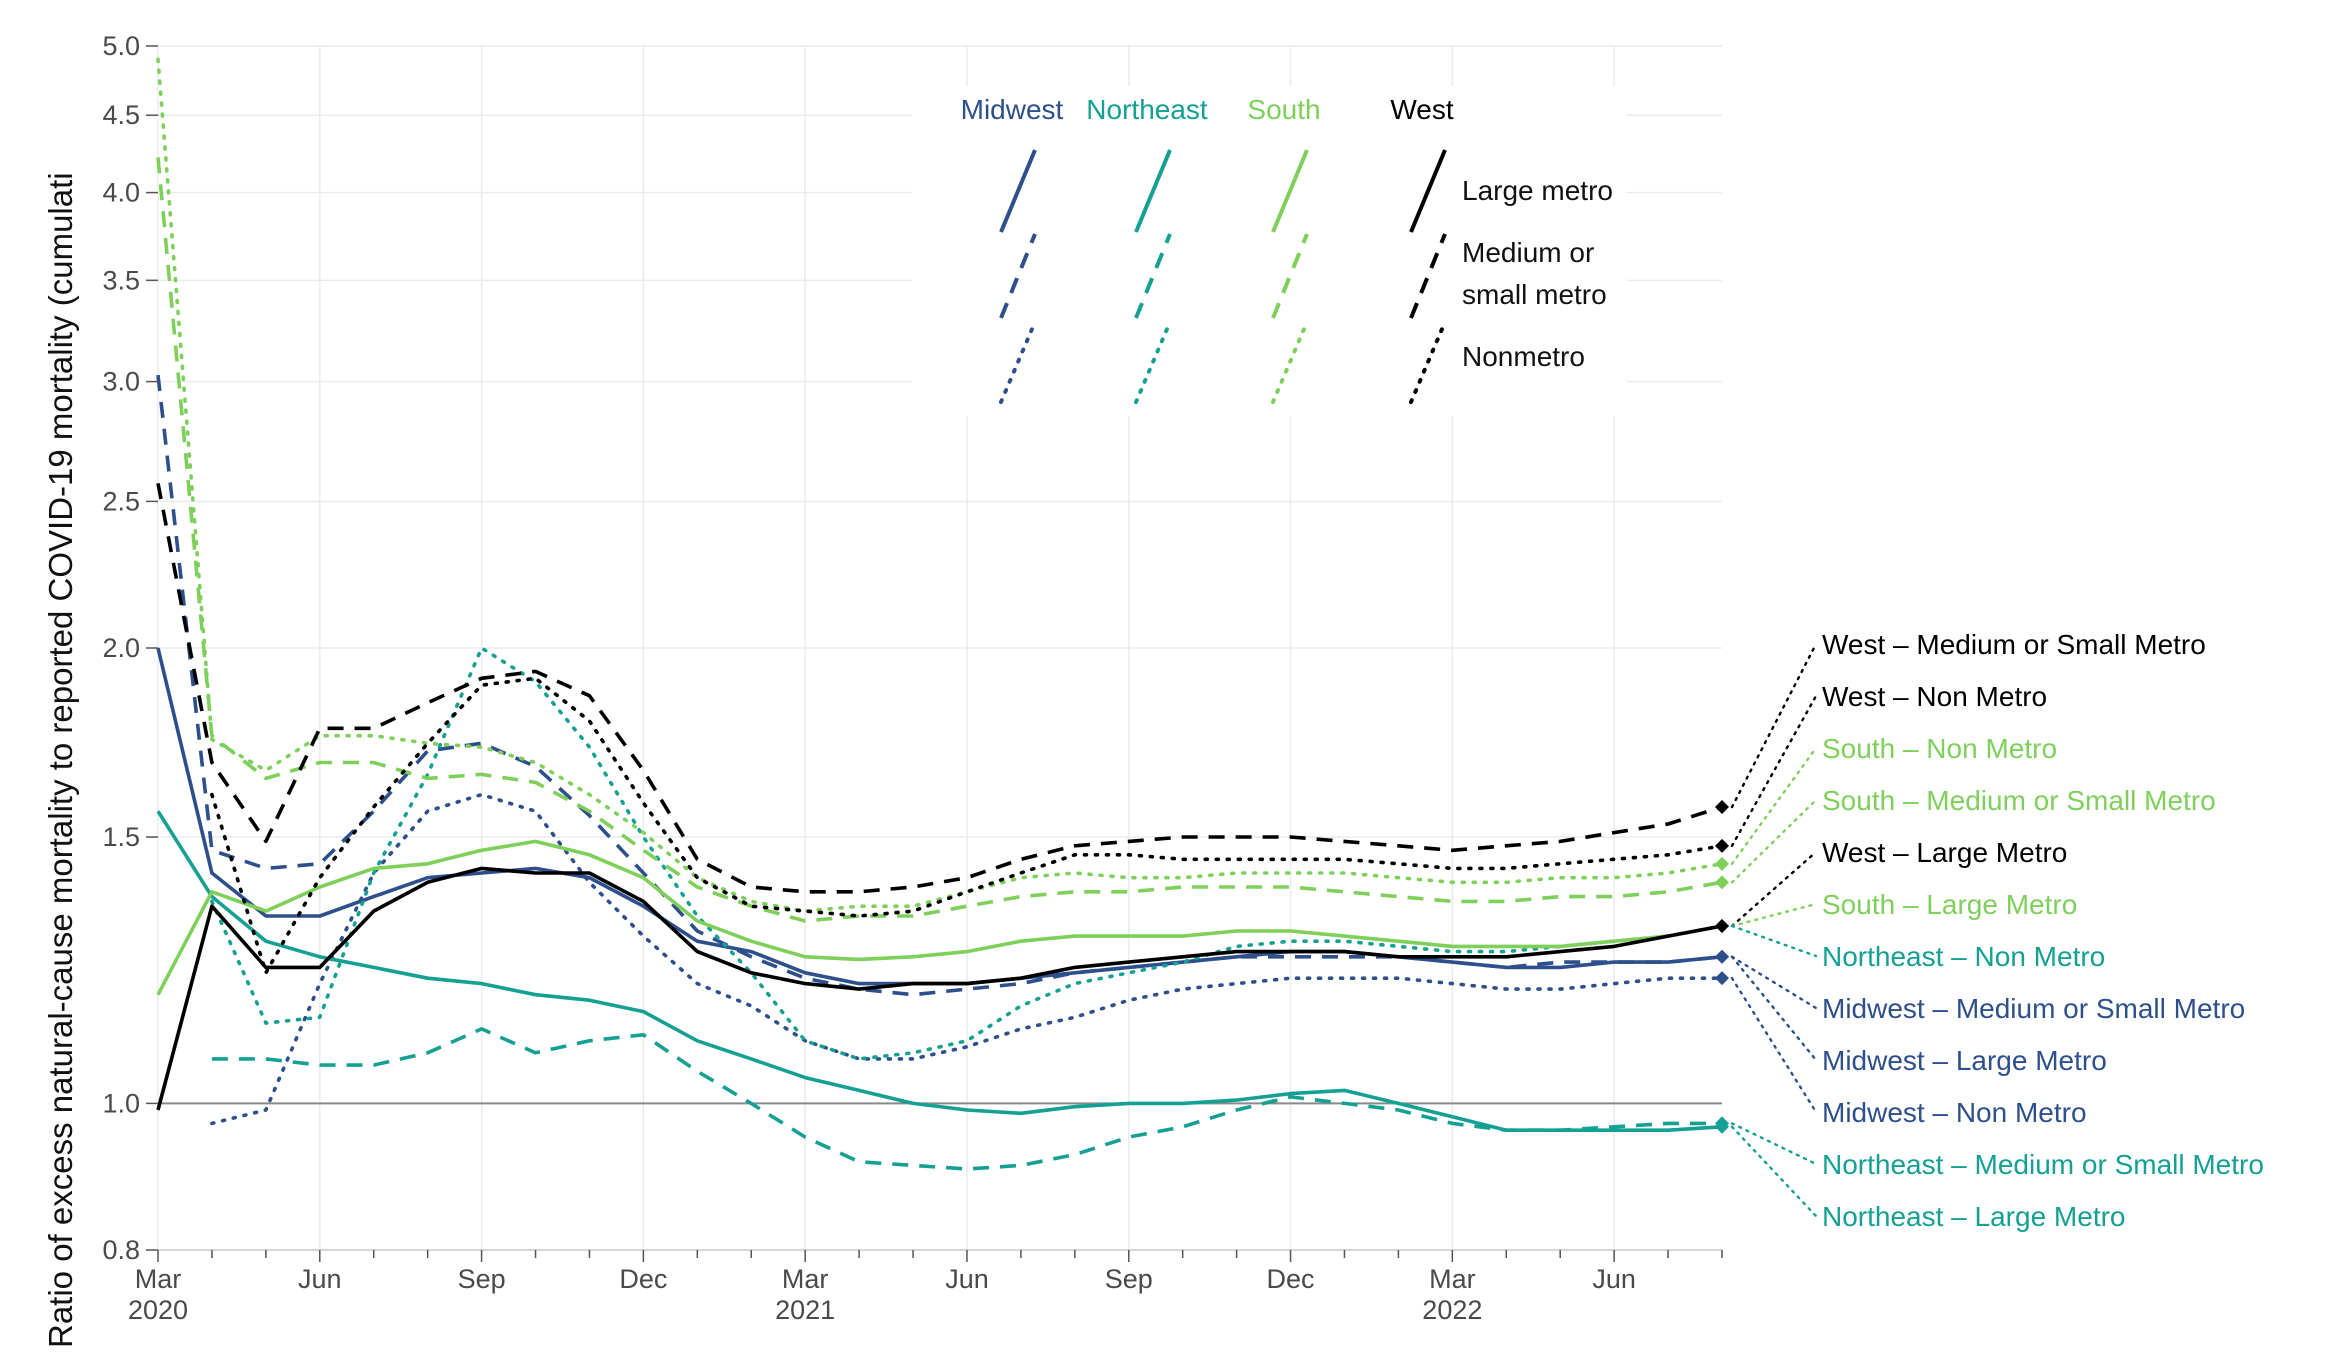 The width and height of the screenshot is (2340, 1365). I want to click on end-label-midwest-non-metro: Midwest – Non Metro, so click(1954, 1112).